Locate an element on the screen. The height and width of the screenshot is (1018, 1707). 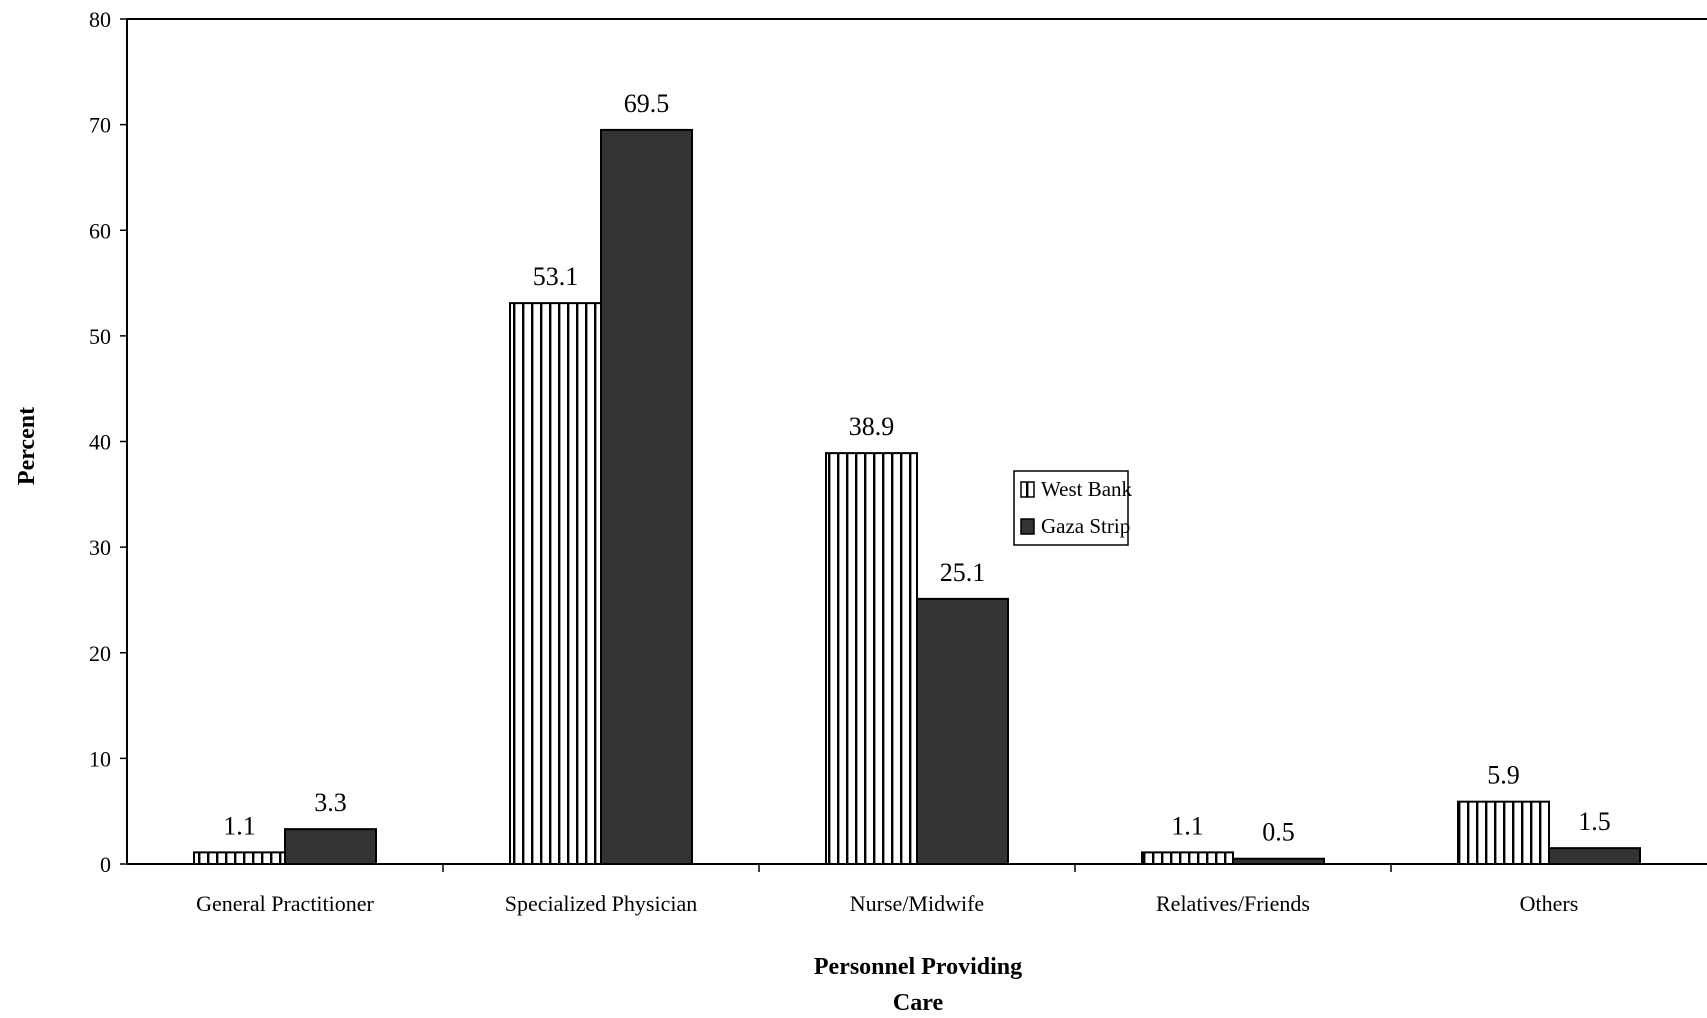
y-tick-label: 20 is located at coordinates (100, 653).